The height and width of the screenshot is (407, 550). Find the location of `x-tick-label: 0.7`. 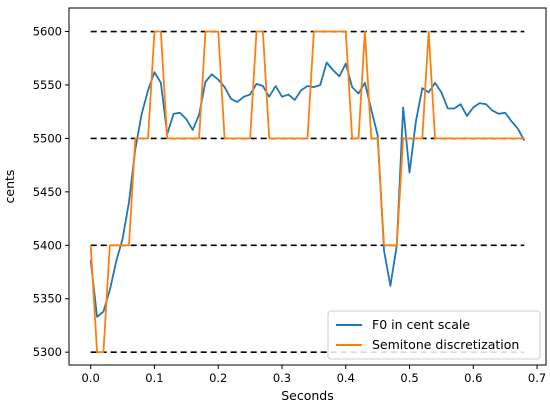

x-tick-label: 0.7 is located at coordinates (537, 378).